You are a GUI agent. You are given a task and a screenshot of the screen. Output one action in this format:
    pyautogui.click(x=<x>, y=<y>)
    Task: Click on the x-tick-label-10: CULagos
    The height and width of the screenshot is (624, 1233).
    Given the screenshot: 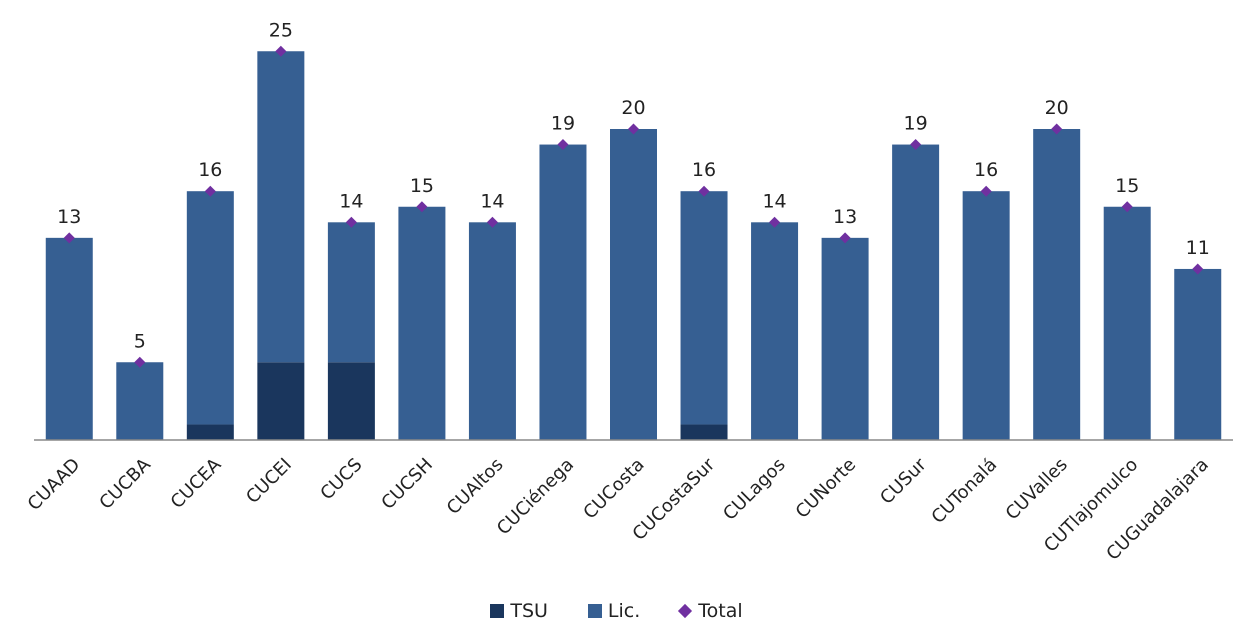 What is the action you would take?
    pyautogui.click(x=754, y=489)
    